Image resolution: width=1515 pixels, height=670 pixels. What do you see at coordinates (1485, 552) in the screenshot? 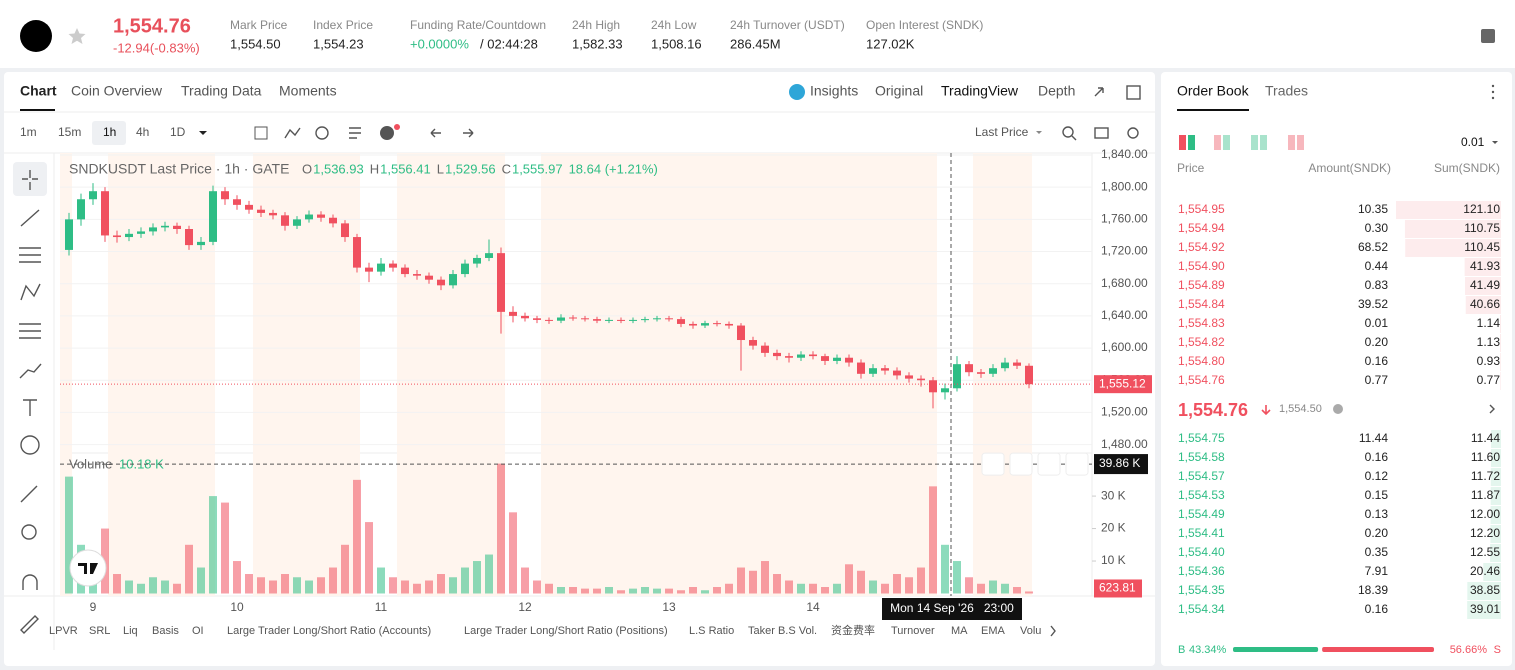
I see `order-sum: 12.55` at bounding box center [1485, 552].